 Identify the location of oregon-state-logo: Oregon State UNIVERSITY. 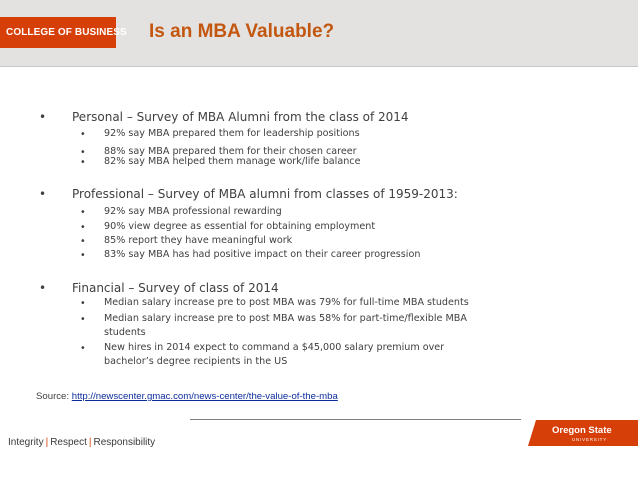
(583, 433).